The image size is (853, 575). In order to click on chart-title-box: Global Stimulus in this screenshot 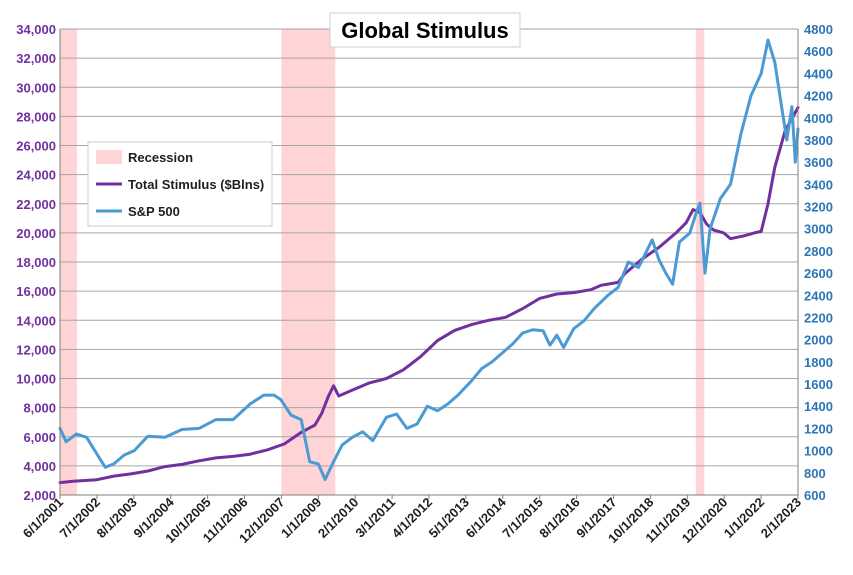, I will do `click(425, 30)`.